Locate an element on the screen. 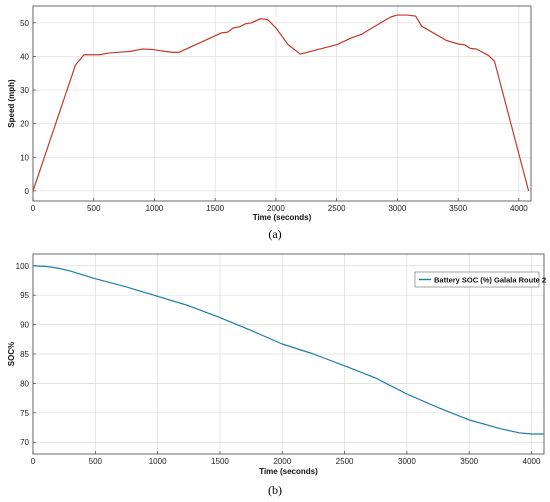 This screenshot has height=502, width=550. y-axis-label: Speed (mph) is located at coordinates (11, 103).